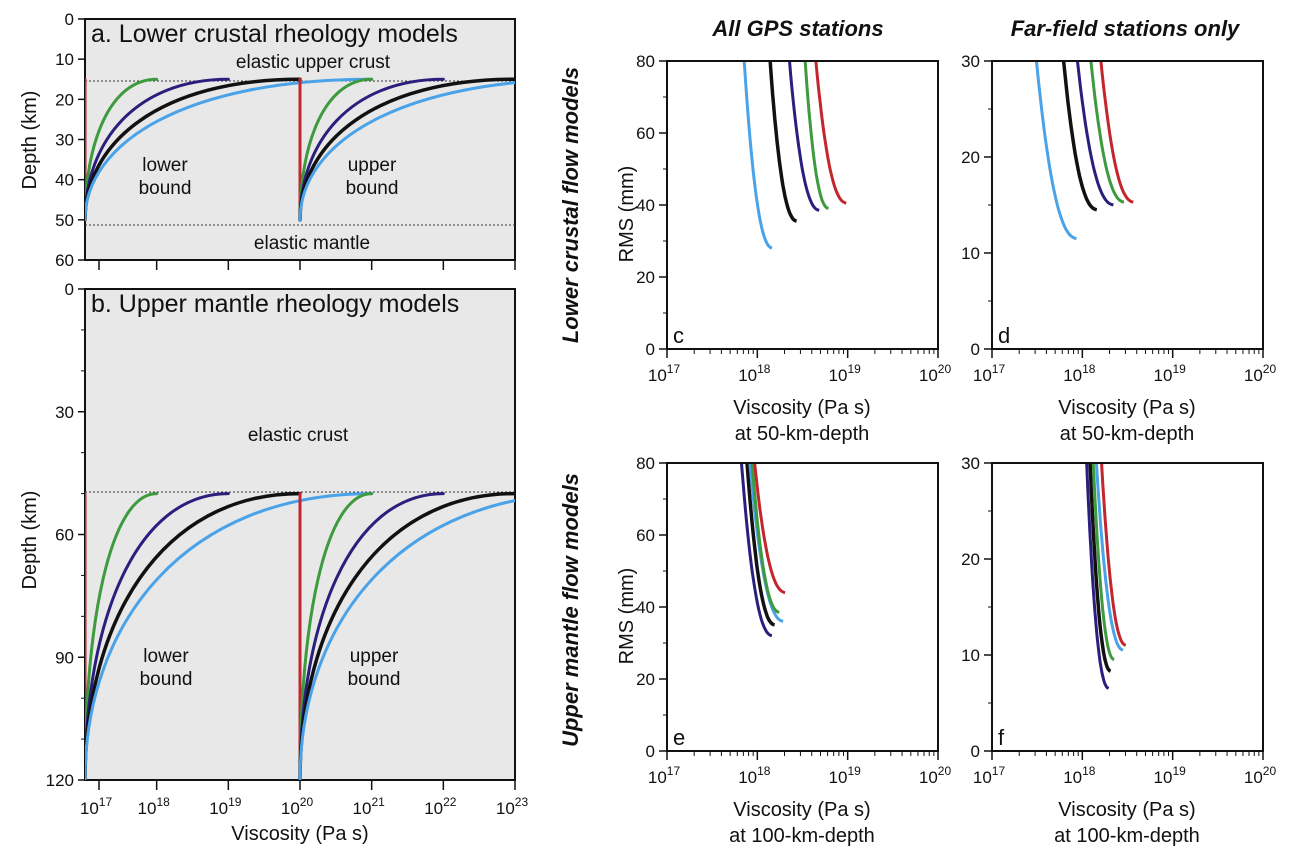 This screenshot has width=1305, height=849. I want to click on panel-e-curve-navy, so click(756, 550).